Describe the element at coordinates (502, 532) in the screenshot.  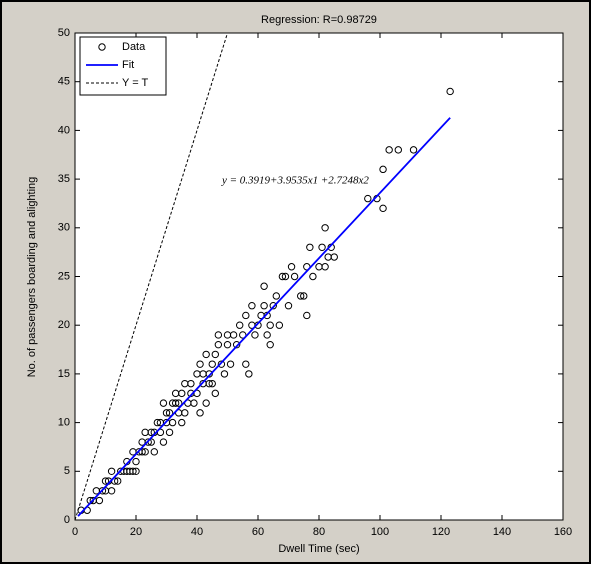
I see `x-tick-label: 140` at that location.